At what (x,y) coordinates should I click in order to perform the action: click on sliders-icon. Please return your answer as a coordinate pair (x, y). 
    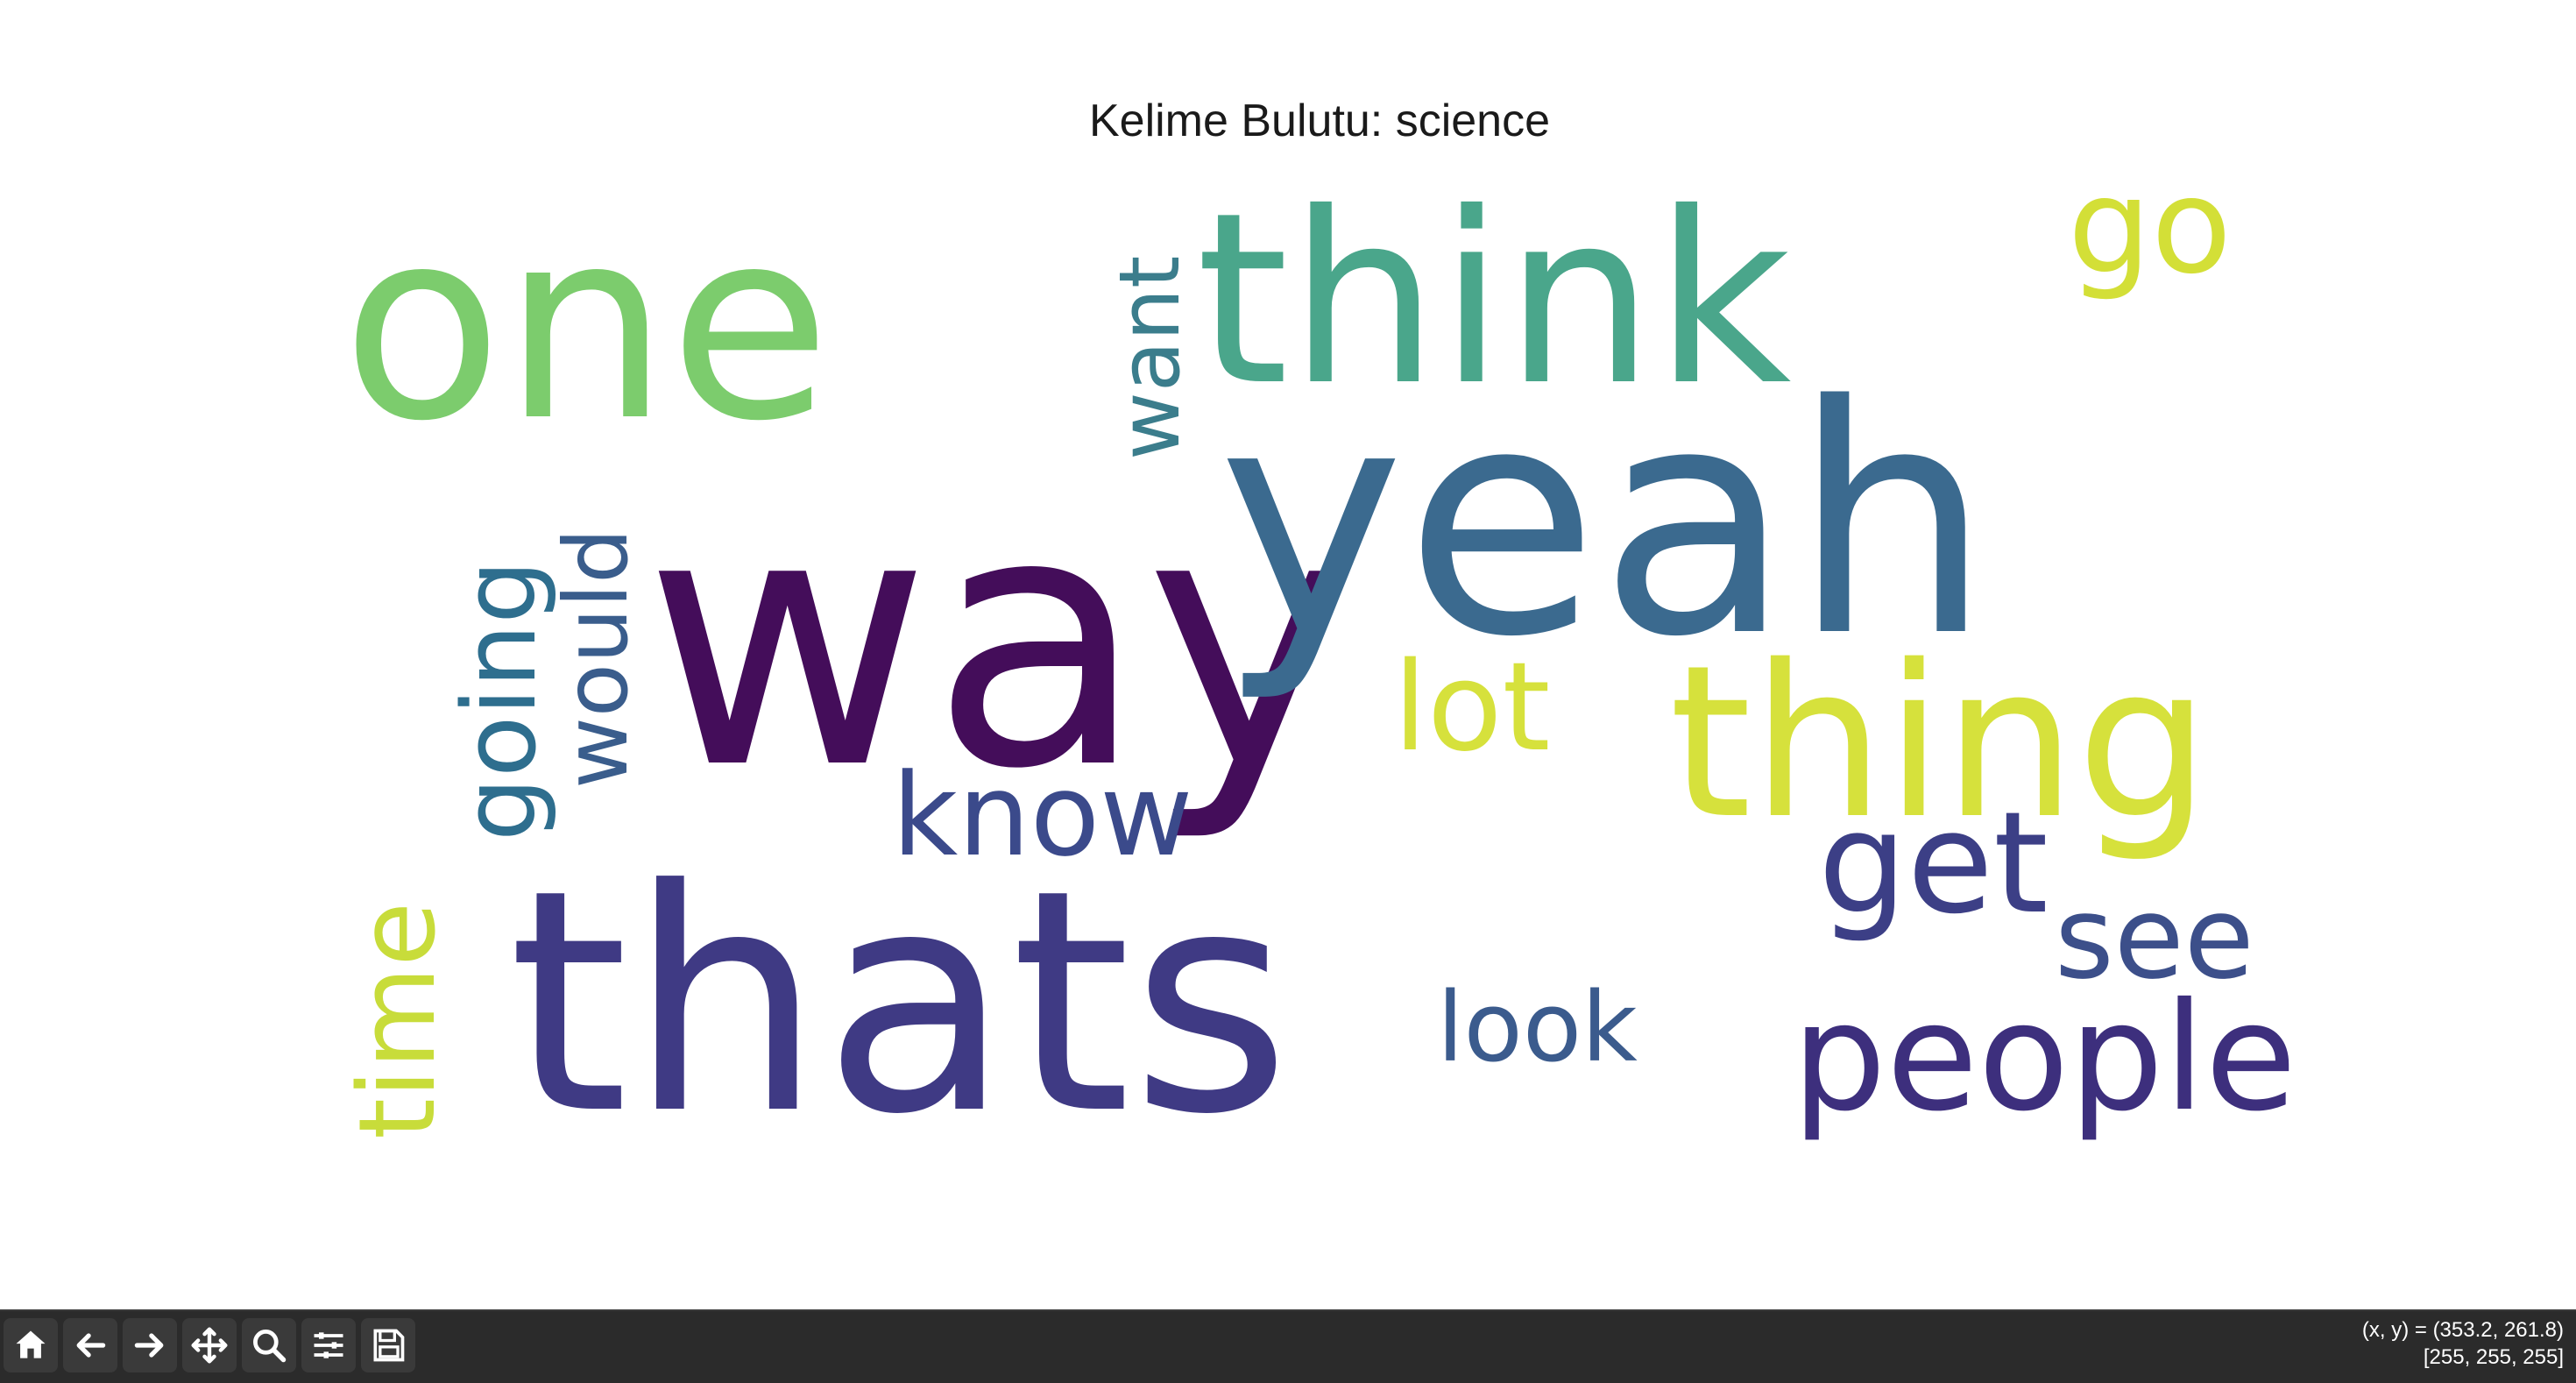
    Looking at the image, I should click on (328, 1345).